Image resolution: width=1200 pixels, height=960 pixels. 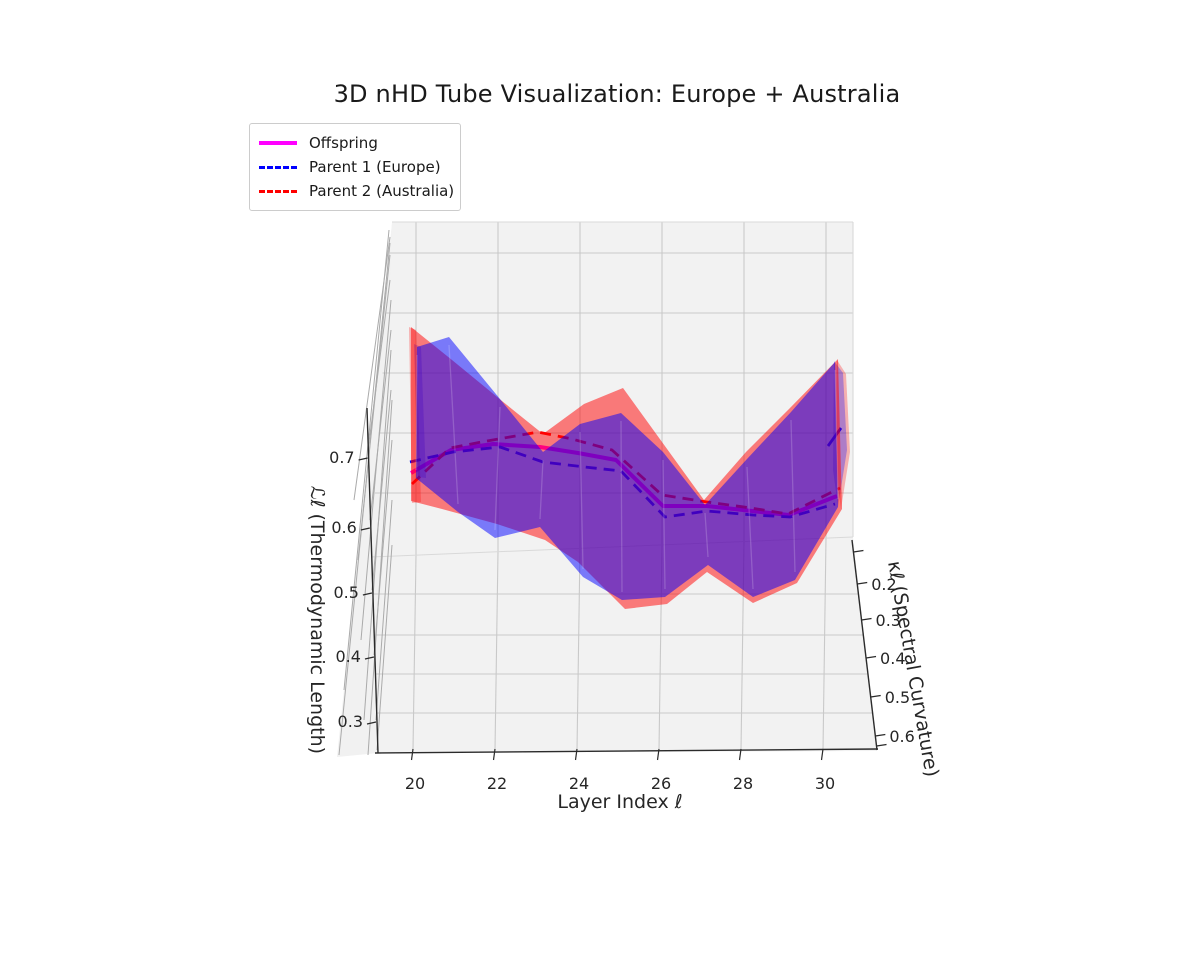 I want to click on legend-item-parent2: Parent 2 (Australia), so click(x=356, y=191).